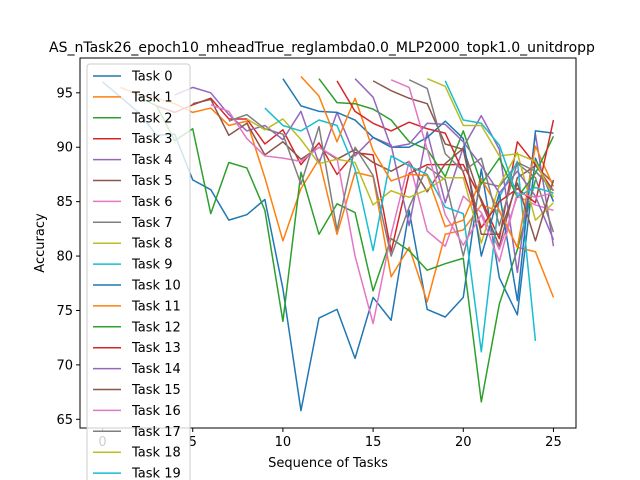  What do you see at coordinates (283, 442) in the screenshot?
I see `x-tick-label: 10` at bounding box center [283, 442].